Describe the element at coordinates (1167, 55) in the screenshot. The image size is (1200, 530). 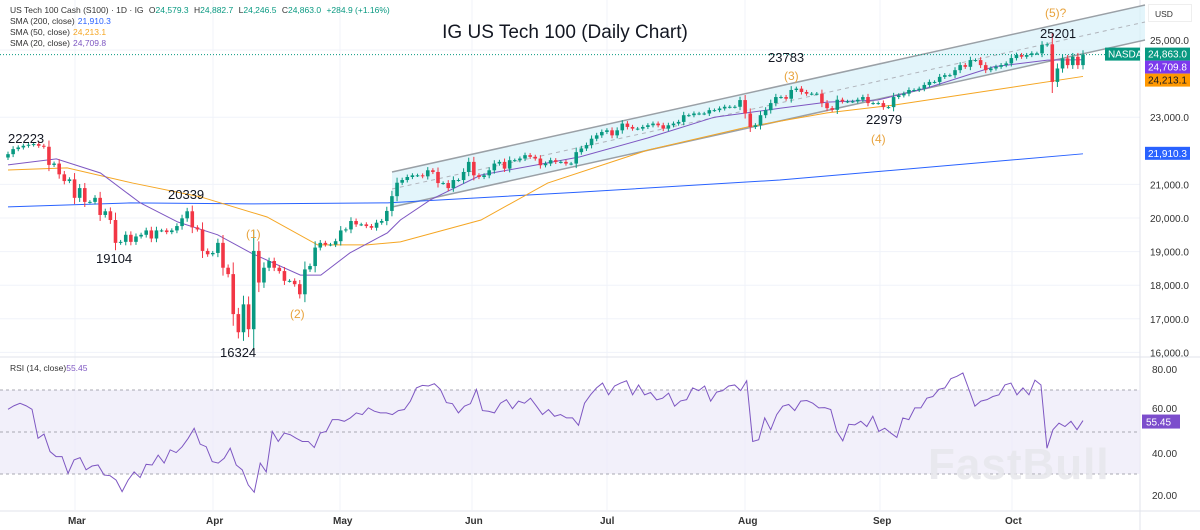
I see `last-price-label: 24,863.0` at that location.